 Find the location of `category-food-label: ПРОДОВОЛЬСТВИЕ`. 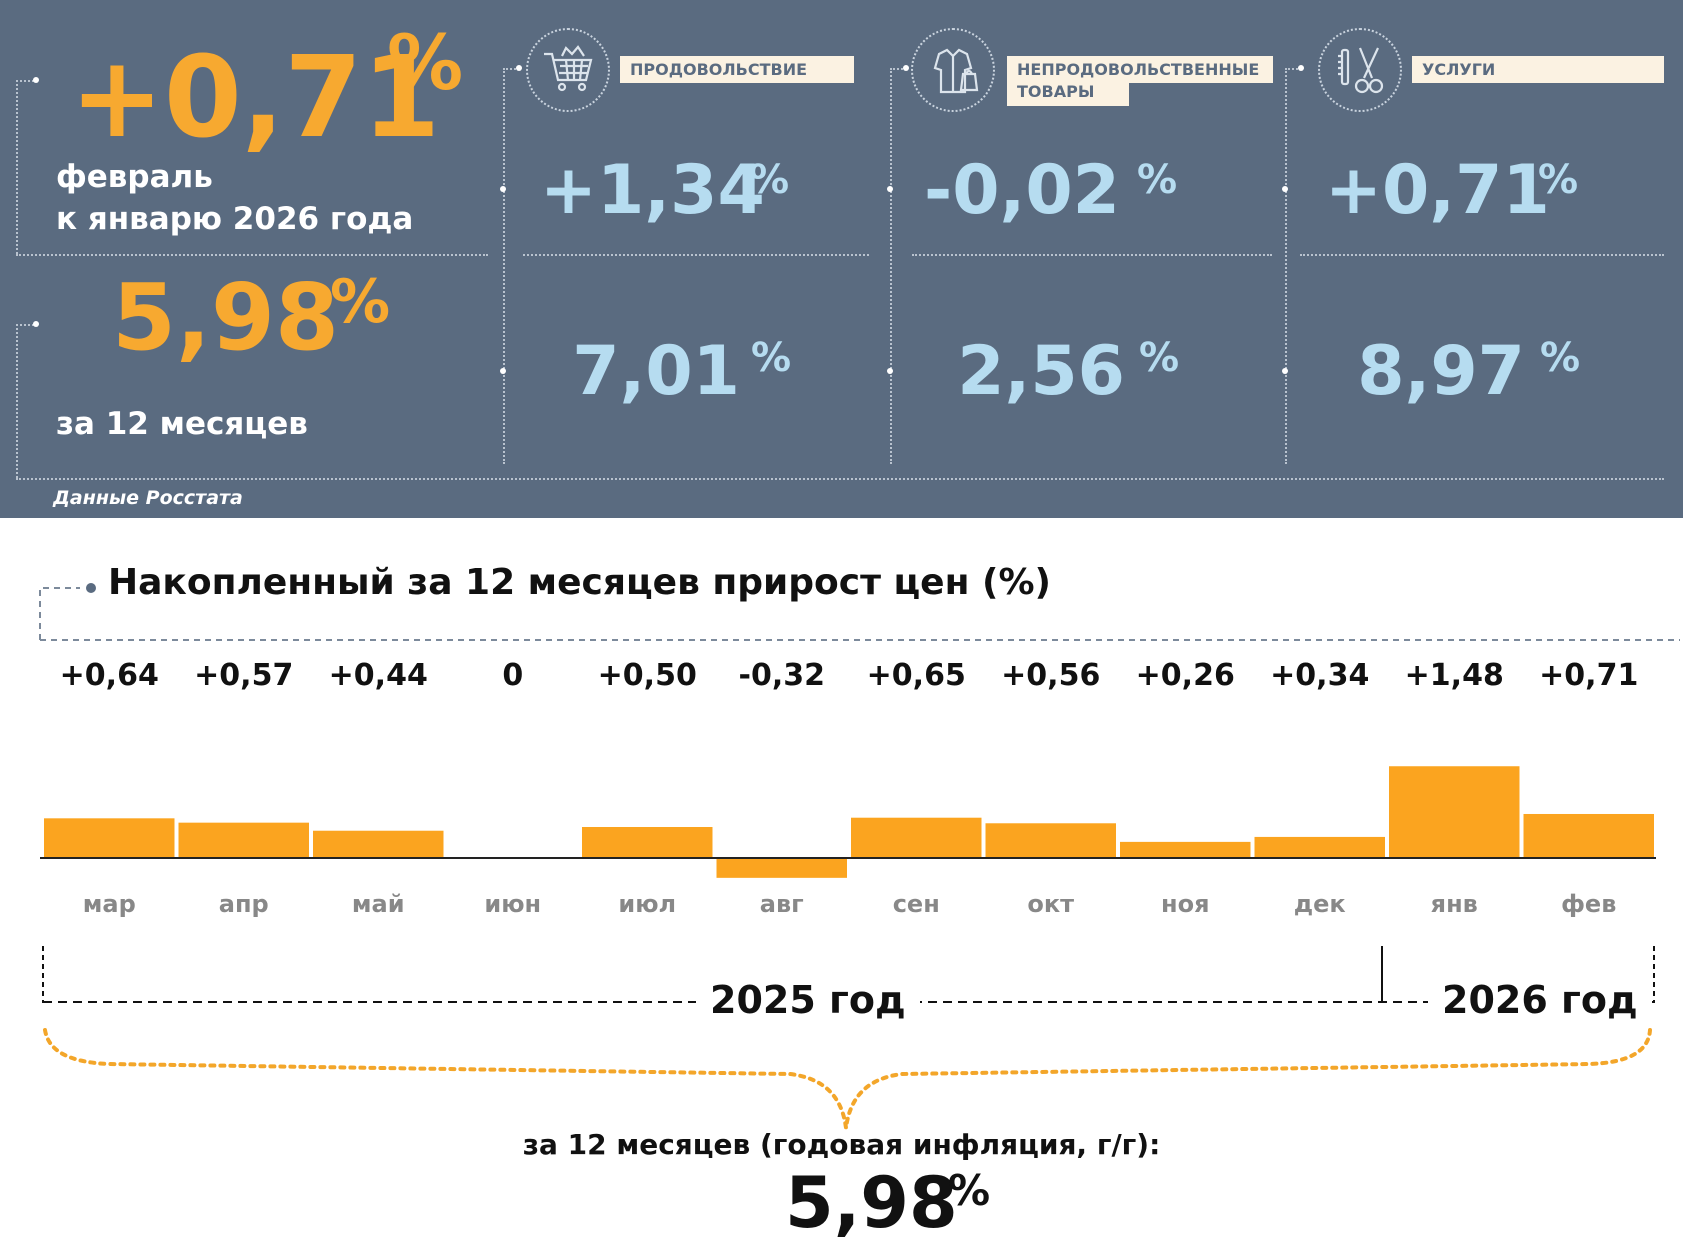

category-food-label: ПРОДОВОЛЬСТВИЕ is located at coordinates (737, 69).